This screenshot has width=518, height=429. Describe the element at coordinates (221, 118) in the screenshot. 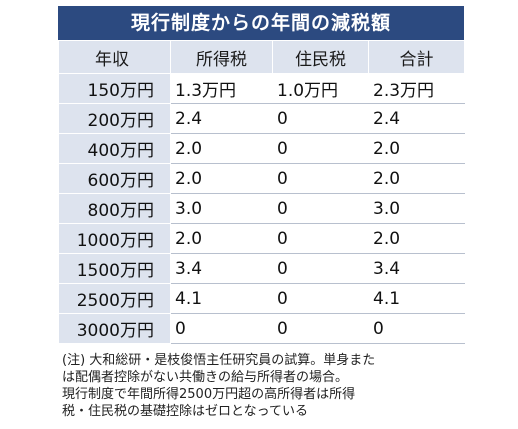

I see `cell-income-tax: 2.4` at that location.